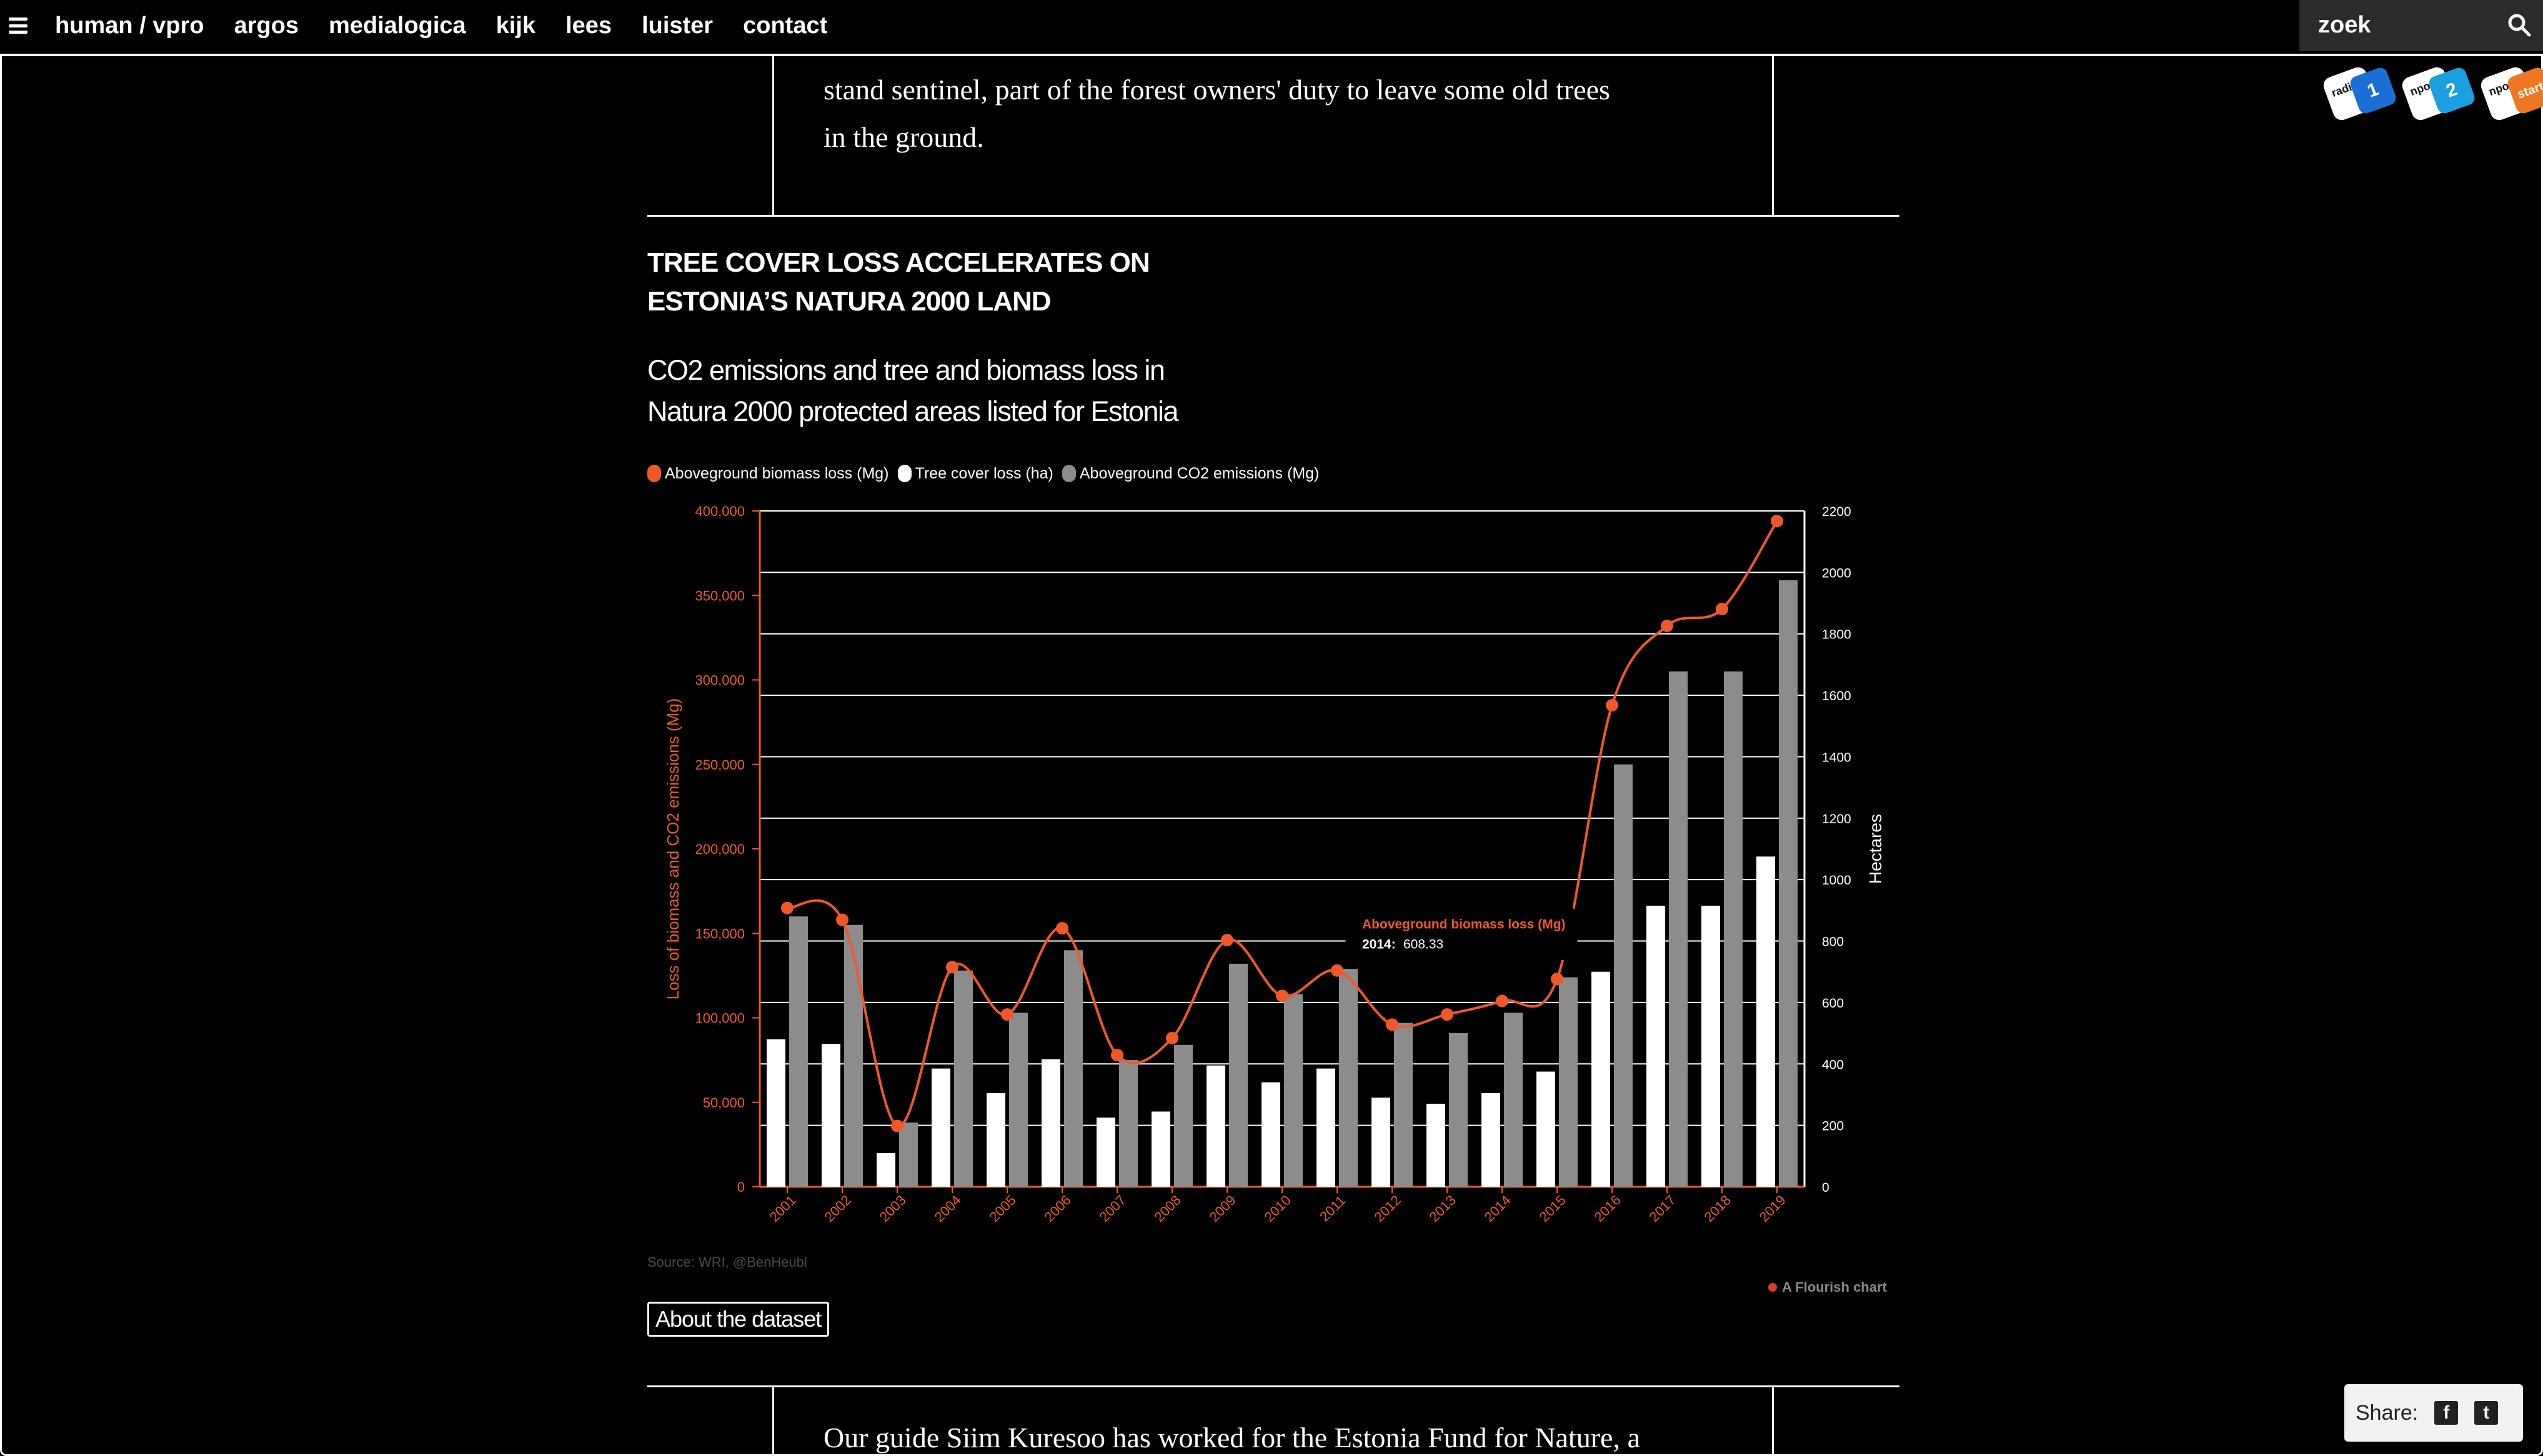  I want to click on y-left-tick-label: 0, so click(741, 1187).